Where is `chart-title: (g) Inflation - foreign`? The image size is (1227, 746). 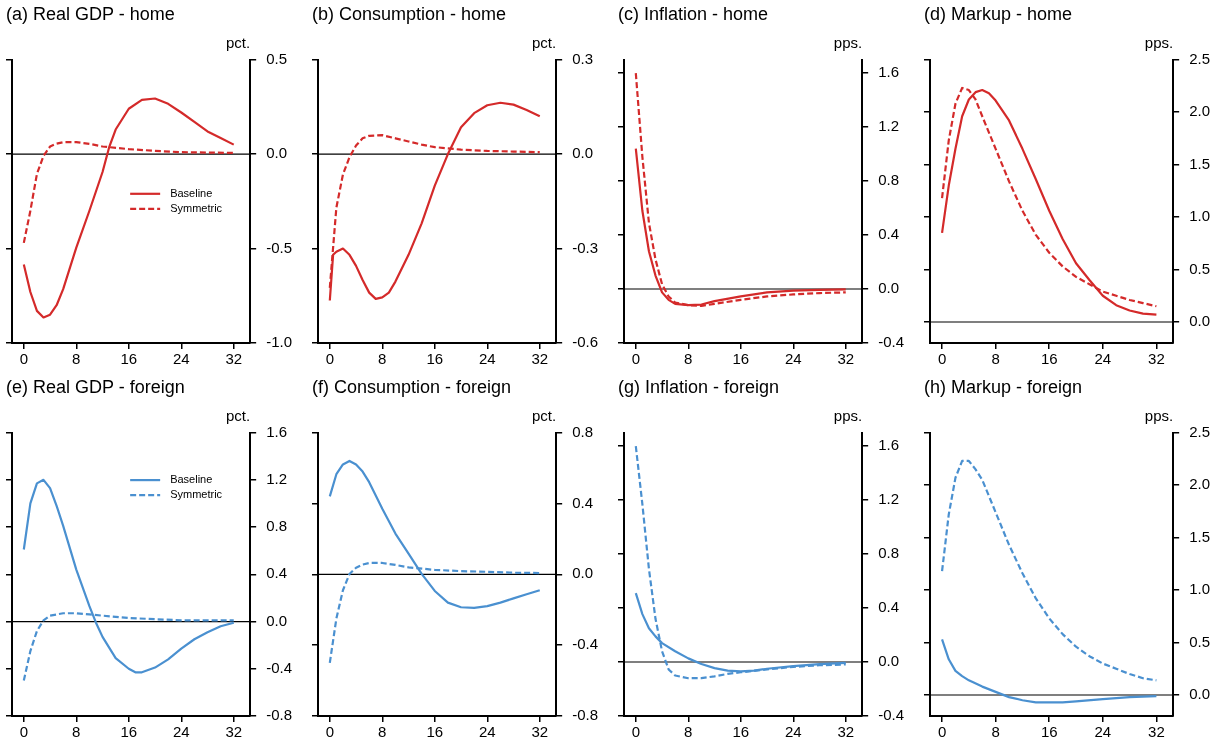
chart-title: (g) Inflation - foreign is located at coordinates (699, 386).